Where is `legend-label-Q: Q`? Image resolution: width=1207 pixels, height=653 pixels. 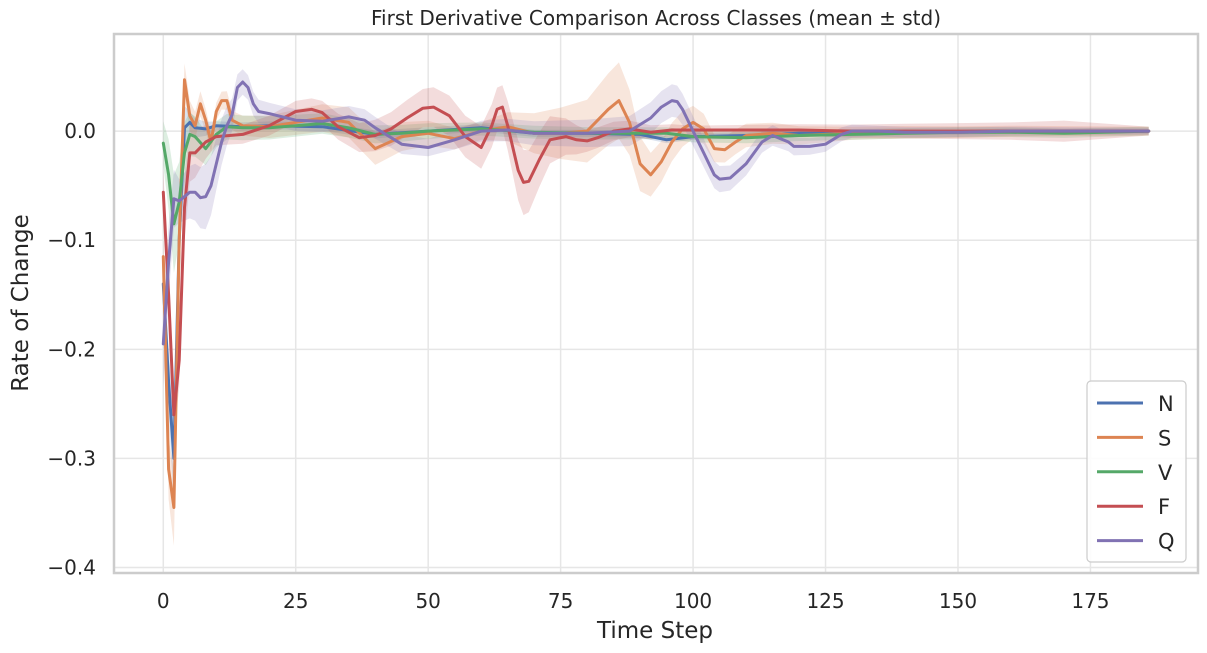 legend-label-Q: Q is located at coordinates (1166, 542).